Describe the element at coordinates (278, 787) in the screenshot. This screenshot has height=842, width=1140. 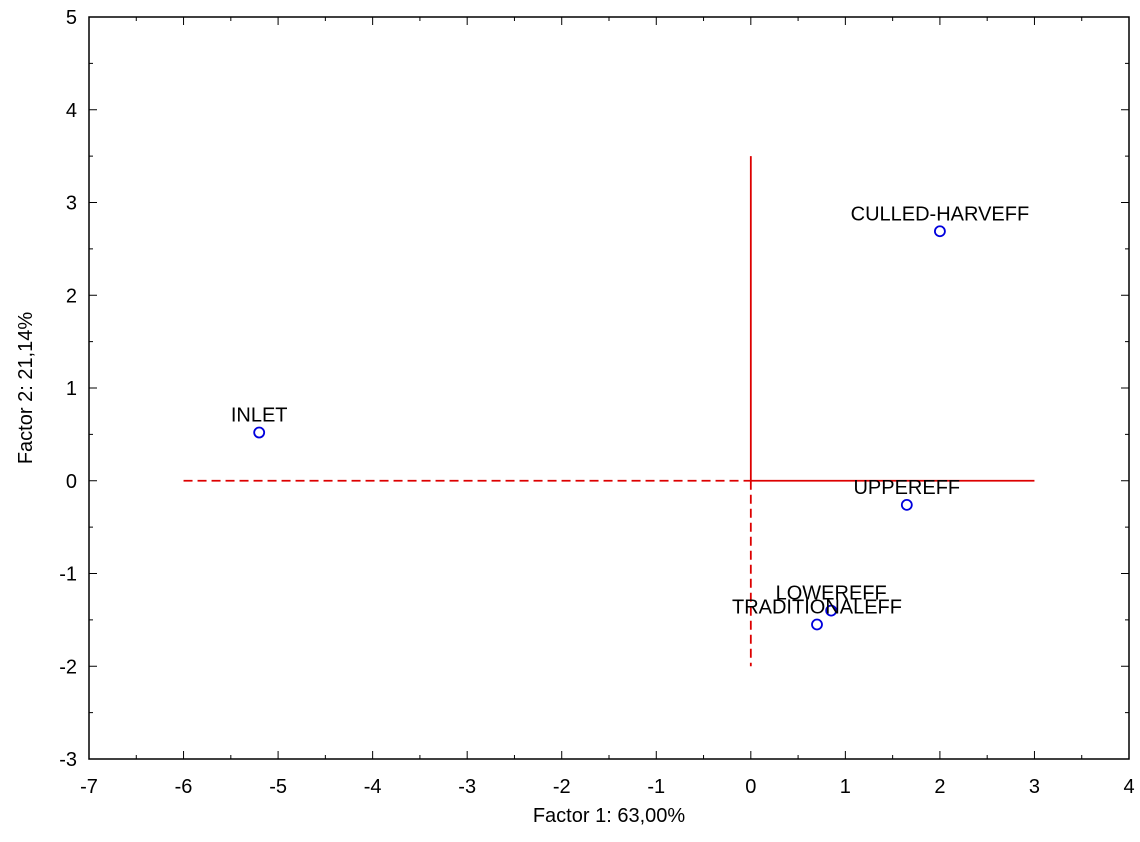
I see `x-tick-label: -5` at that location.